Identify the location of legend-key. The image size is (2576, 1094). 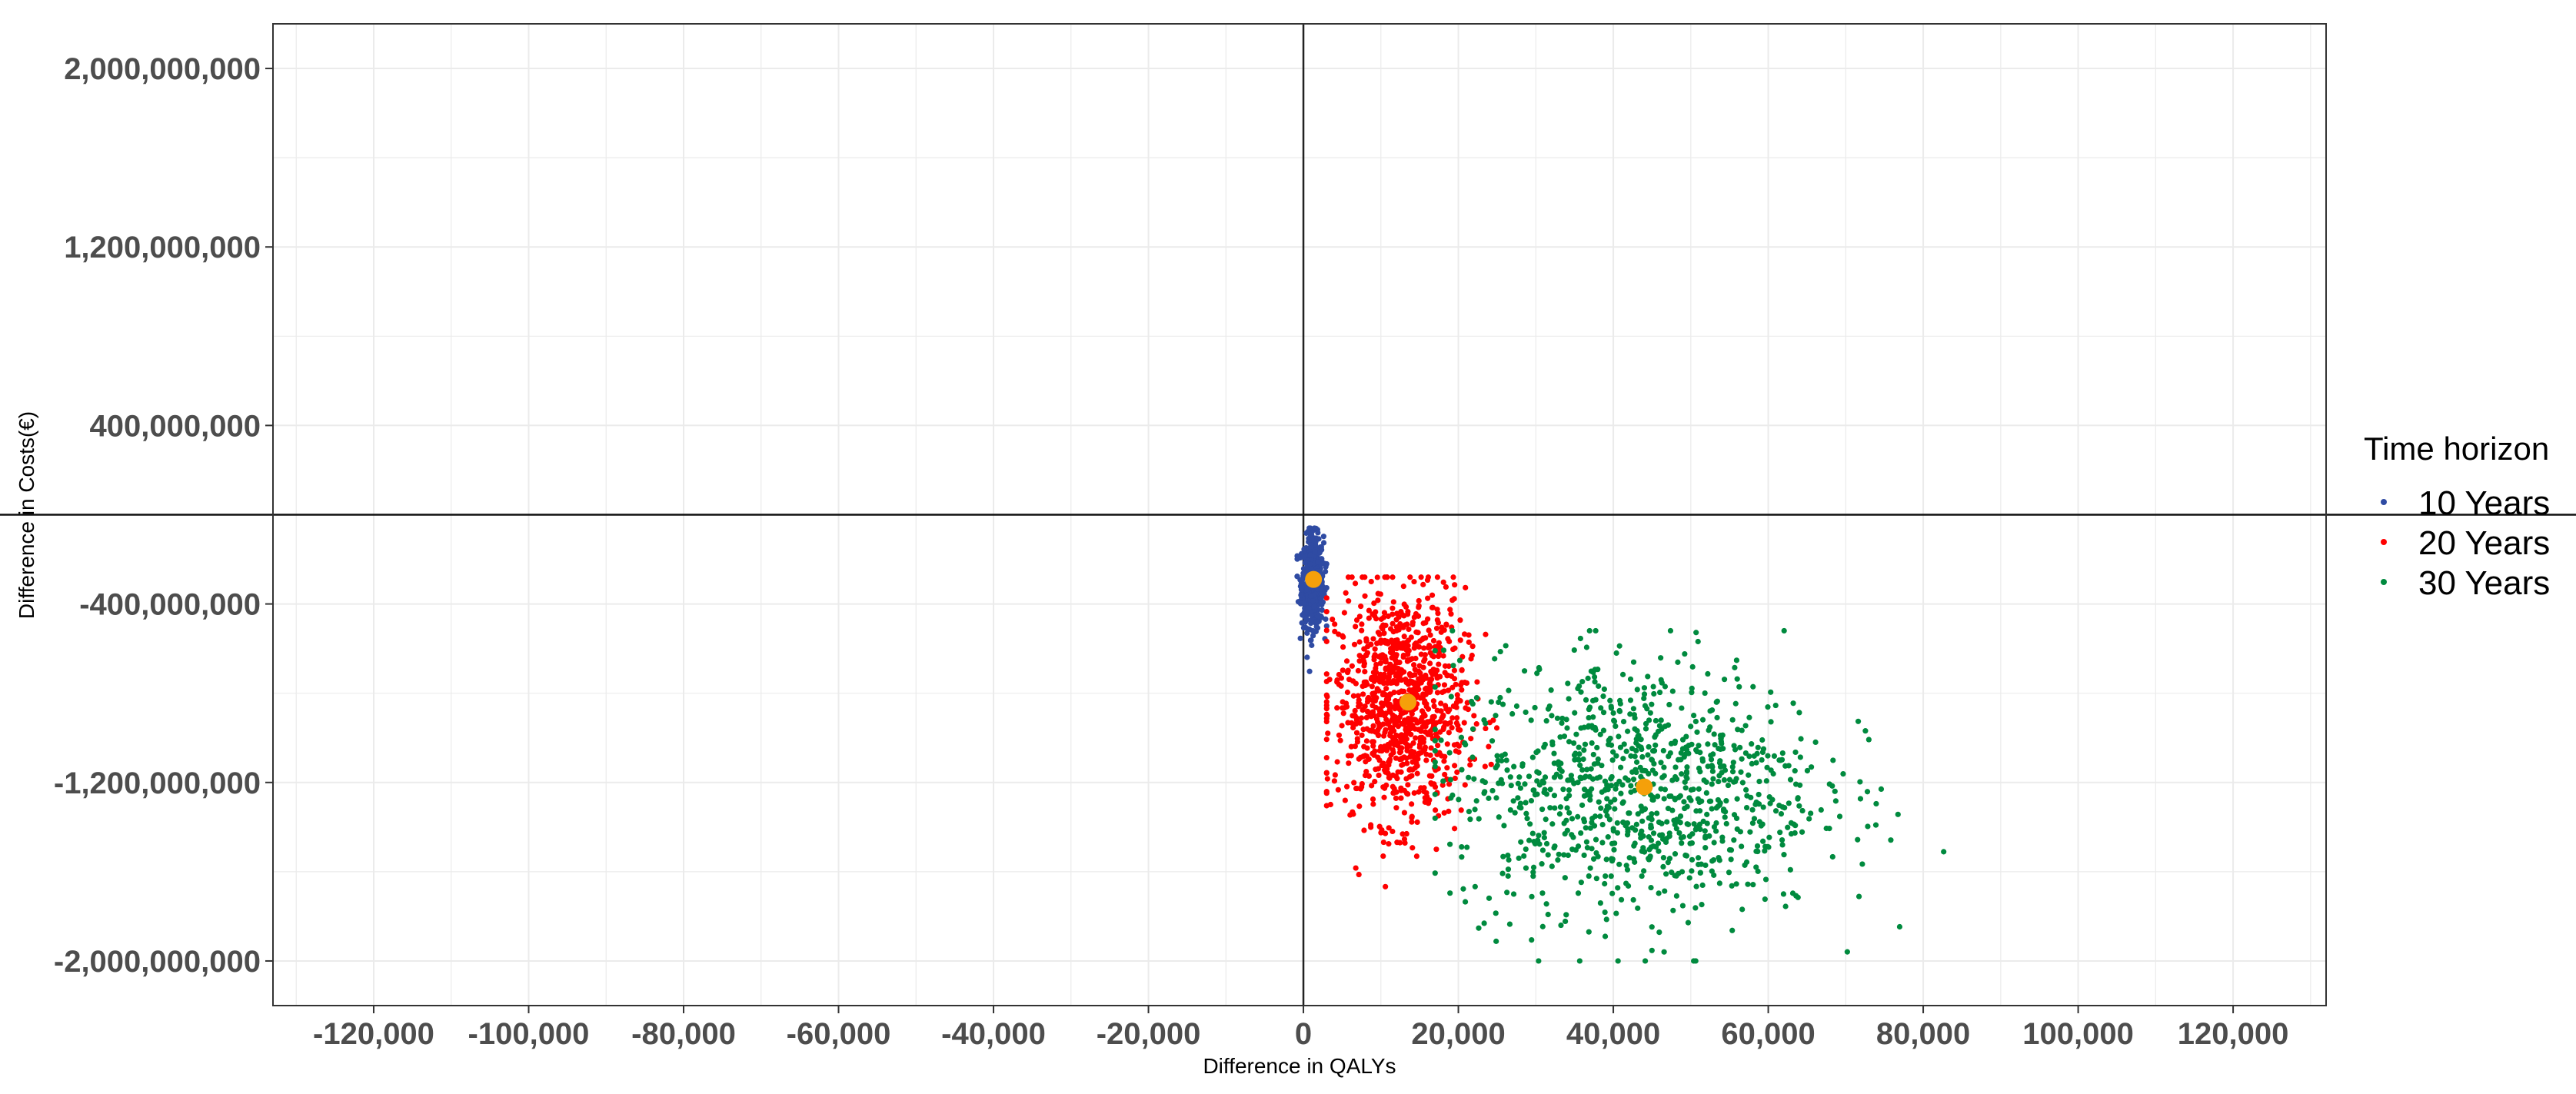
(2384, 582).